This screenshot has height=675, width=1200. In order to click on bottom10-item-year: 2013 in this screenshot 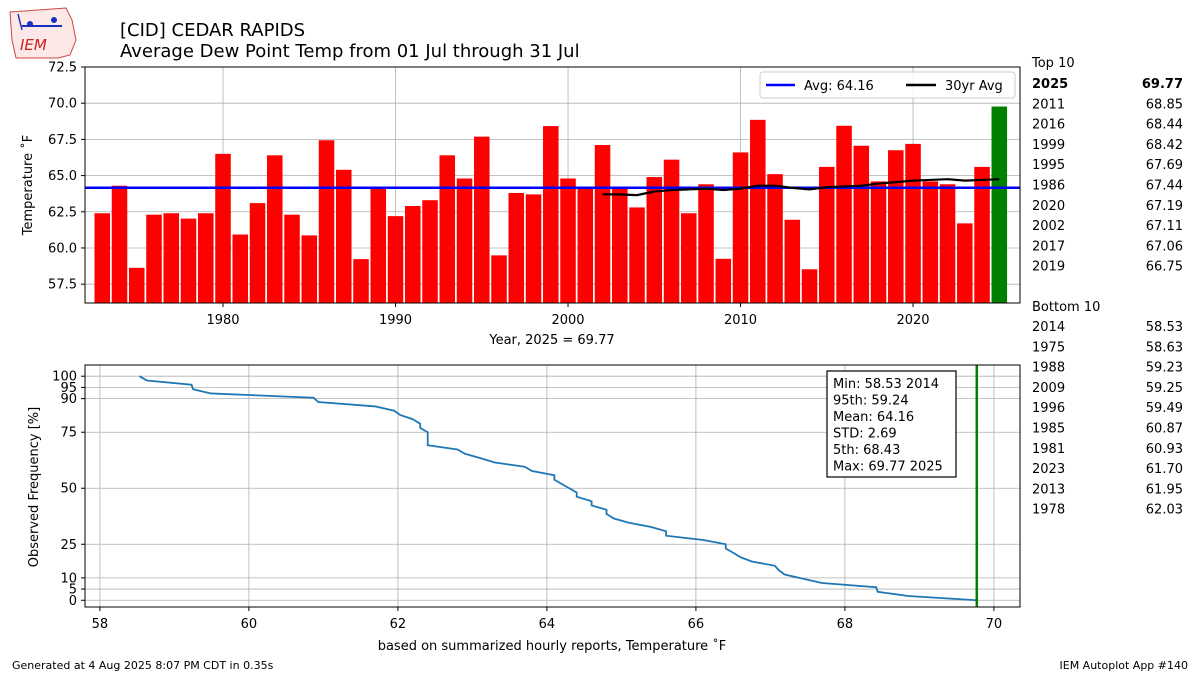, I will do `click(1048, 489)`.